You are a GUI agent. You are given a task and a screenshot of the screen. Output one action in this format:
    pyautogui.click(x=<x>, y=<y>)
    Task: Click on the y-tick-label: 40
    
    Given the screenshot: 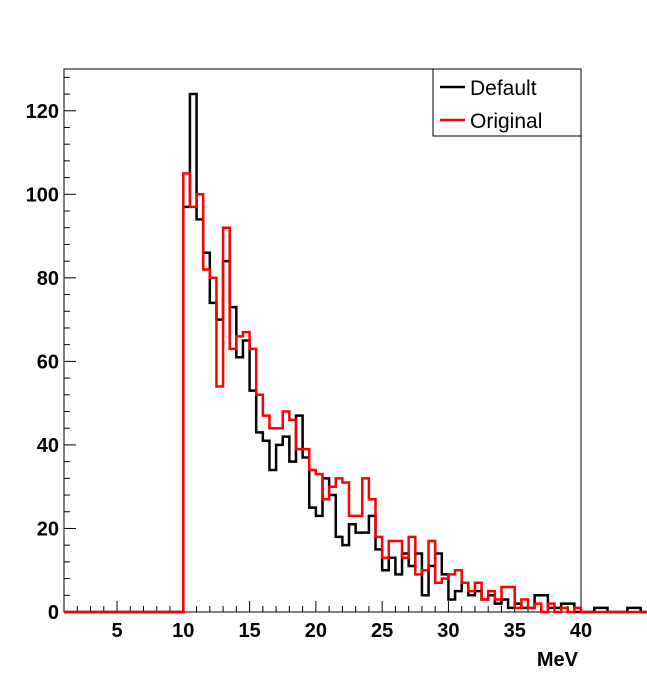 What is the action you would take?
    pyautogui.click(x=48, y=446)
    